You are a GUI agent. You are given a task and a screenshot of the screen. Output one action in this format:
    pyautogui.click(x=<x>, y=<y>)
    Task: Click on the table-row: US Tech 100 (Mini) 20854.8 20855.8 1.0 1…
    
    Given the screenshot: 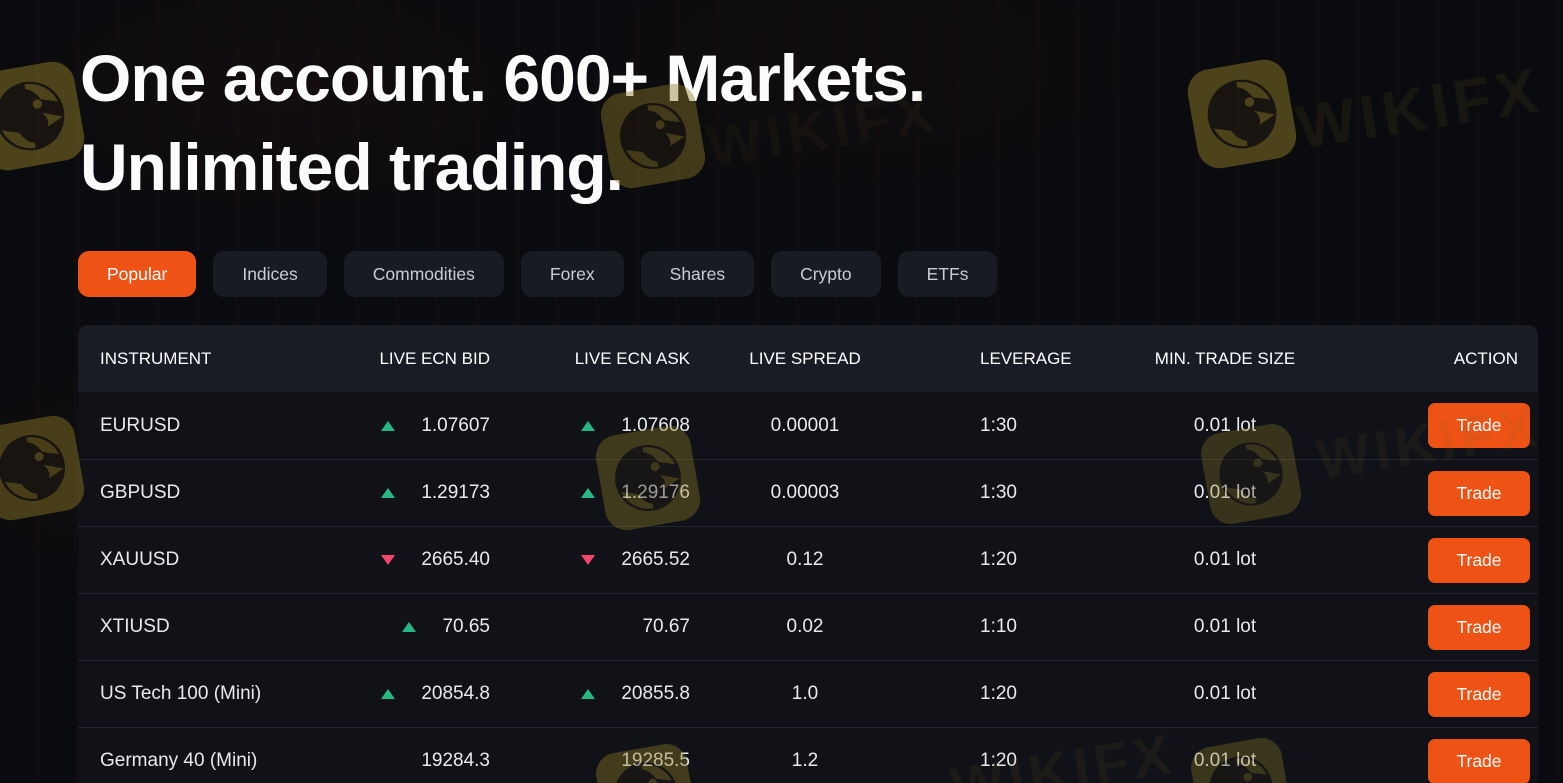 What is the action you would take?
    pyautogui.click(x=808, y=693)
    